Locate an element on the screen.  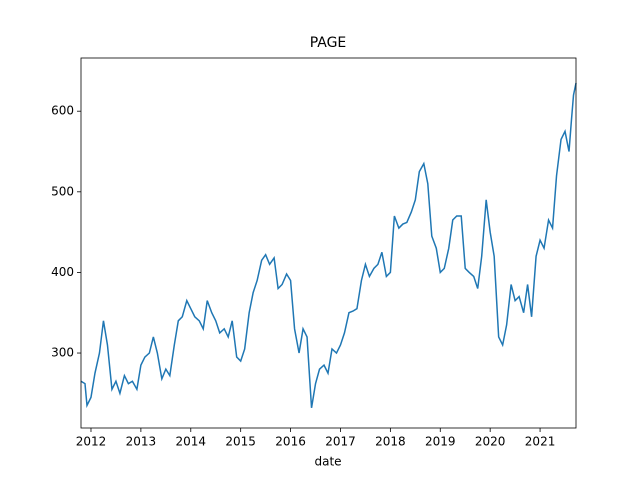
x-tick-label: 2015 is located at coordinates (240, 442).